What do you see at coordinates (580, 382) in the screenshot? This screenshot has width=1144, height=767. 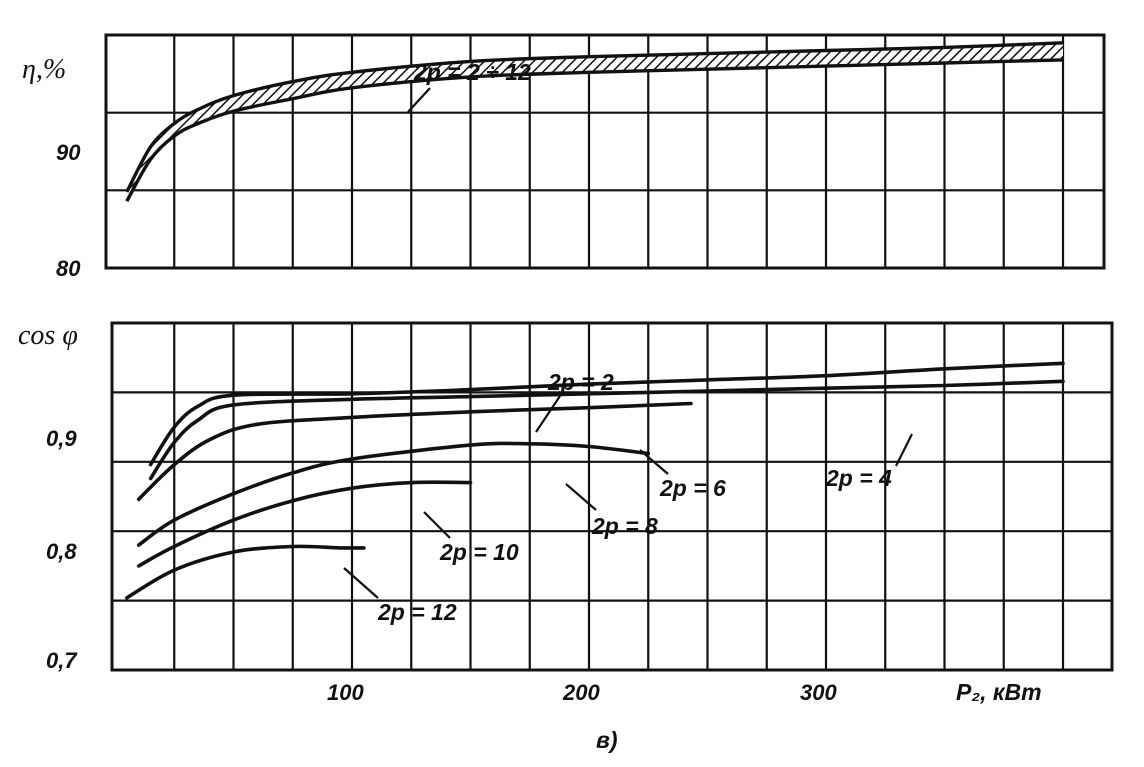 I see `label-2p-2: 2p = 2` at bounding box center [580, 382].